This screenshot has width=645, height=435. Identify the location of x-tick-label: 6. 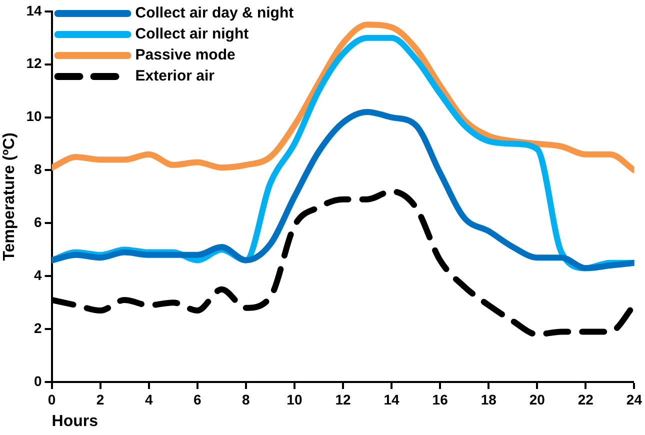
(197, 399).